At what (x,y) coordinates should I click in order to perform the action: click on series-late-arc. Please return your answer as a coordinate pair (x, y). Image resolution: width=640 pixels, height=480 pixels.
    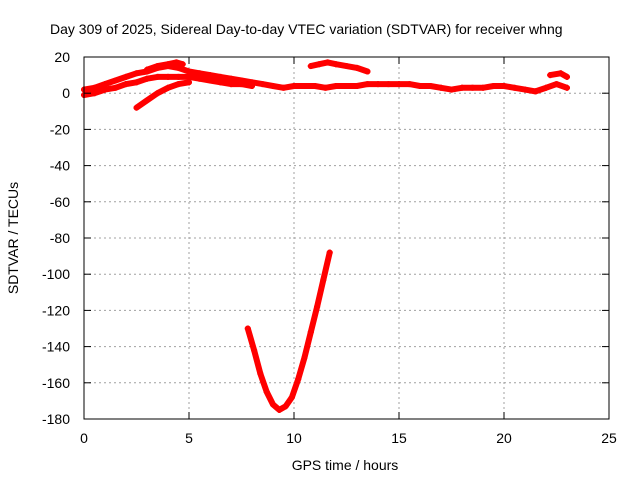
    Looking at the image, I should click on (339, 67).